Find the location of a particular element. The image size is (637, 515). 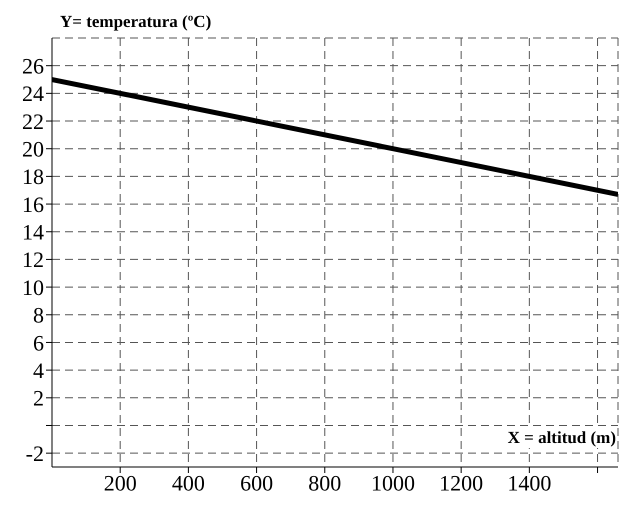

x-tick-label: 200 is located at coordinates (120, 483).